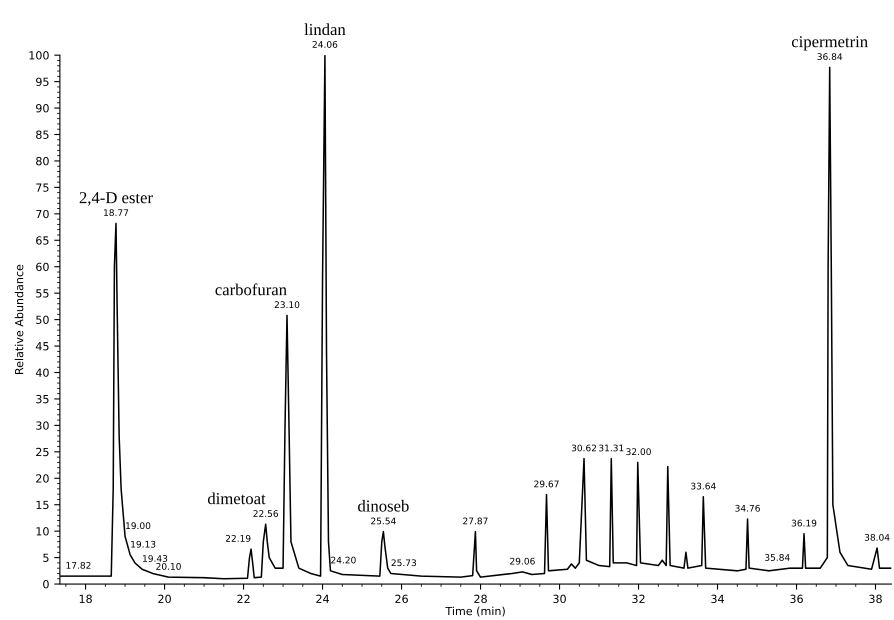 The width and height of the screenshot is (894, 620). What do you see at coordinates (325, 29) in the screenshot?
I see `annotation: lindan` at bounding box center [325, 29].